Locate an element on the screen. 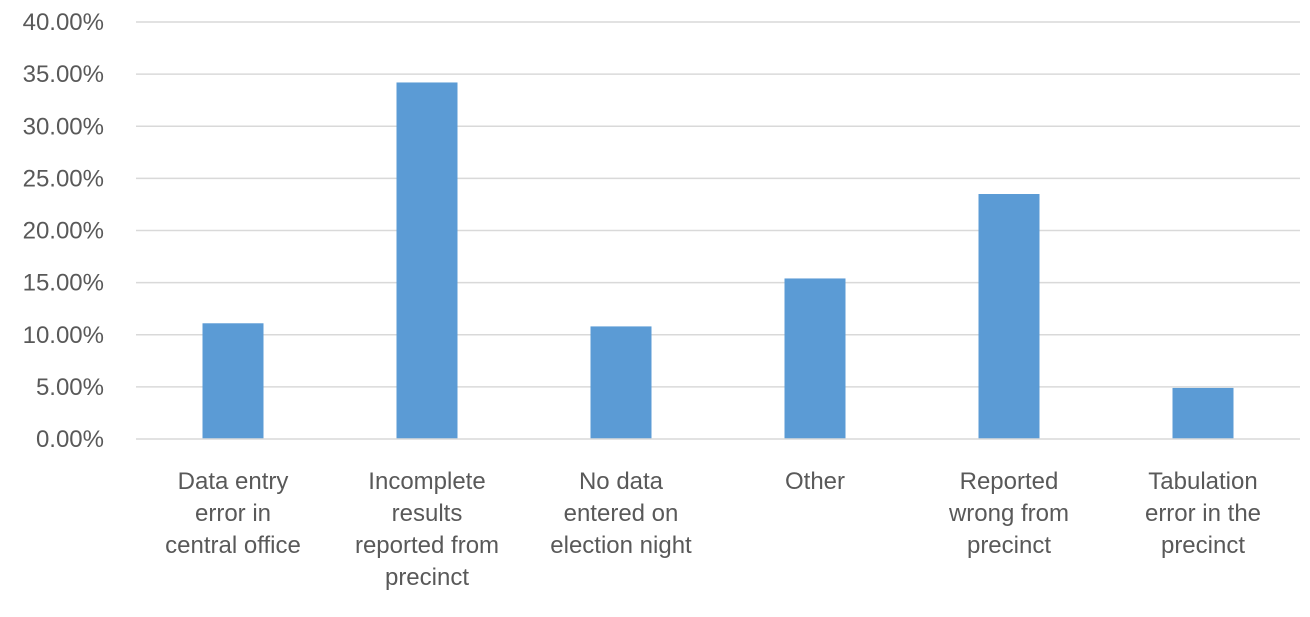 The image size is (1310, 617). y-tick-label: 20.00% is located at coordinates (63, 231).